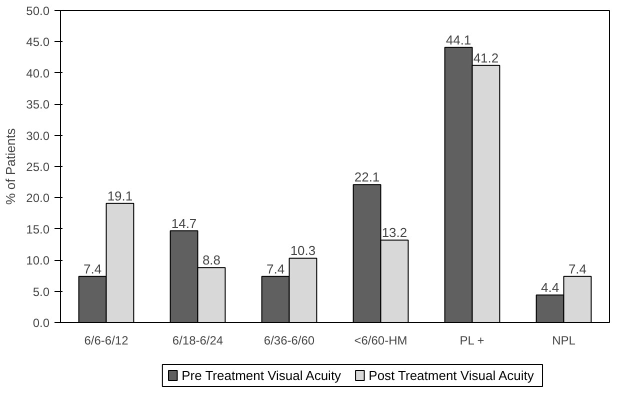 The image size is (629, 404). I want to click on y-tick-label: 45.0, so click(38, 42).